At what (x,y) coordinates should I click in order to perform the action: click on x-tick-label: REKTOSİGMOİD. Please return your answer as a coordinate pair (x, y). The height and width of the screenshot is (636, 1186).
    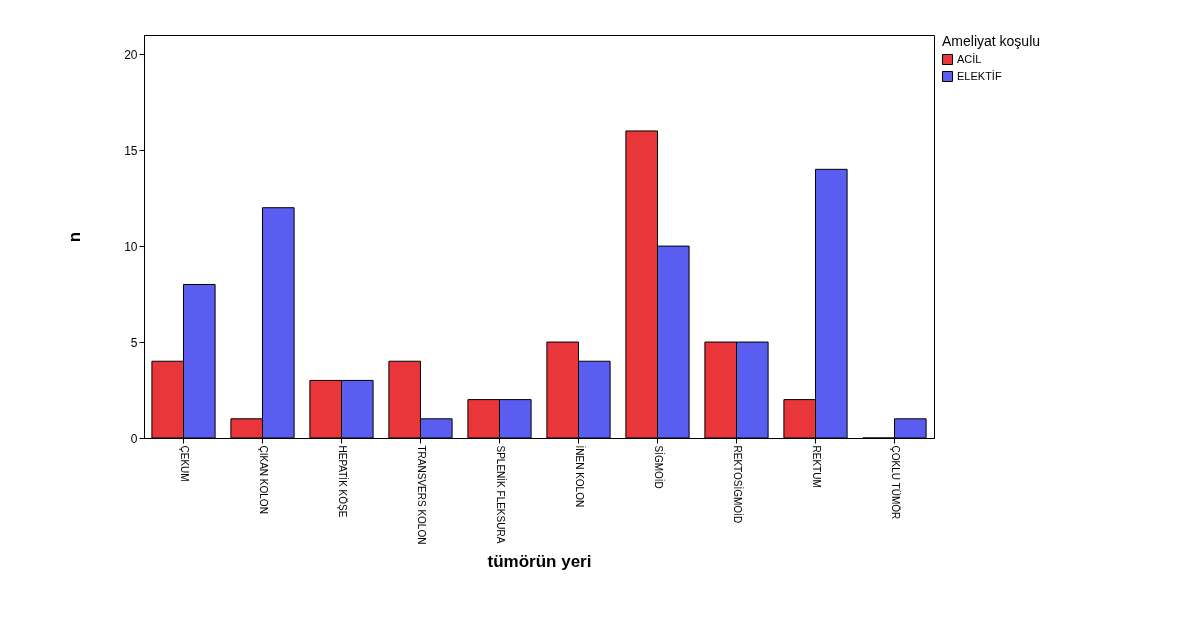
    Looking at the image, I should click on (737, 484).